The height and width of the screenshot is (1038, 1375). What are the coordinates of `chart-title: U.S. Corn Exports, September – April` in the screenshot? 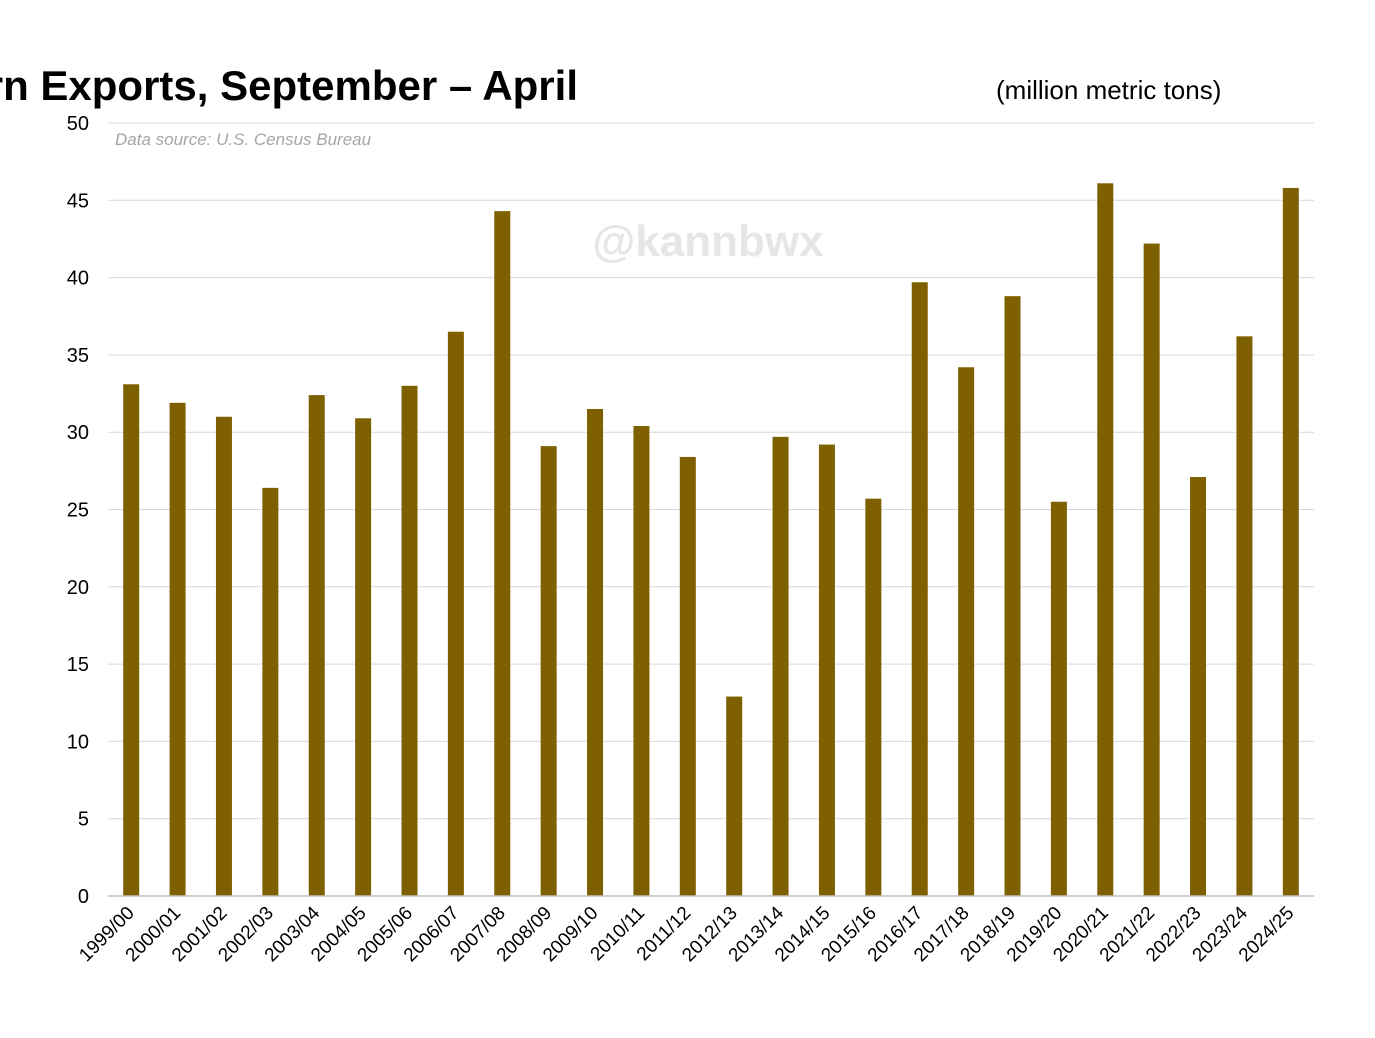 It's located at (289, 85).